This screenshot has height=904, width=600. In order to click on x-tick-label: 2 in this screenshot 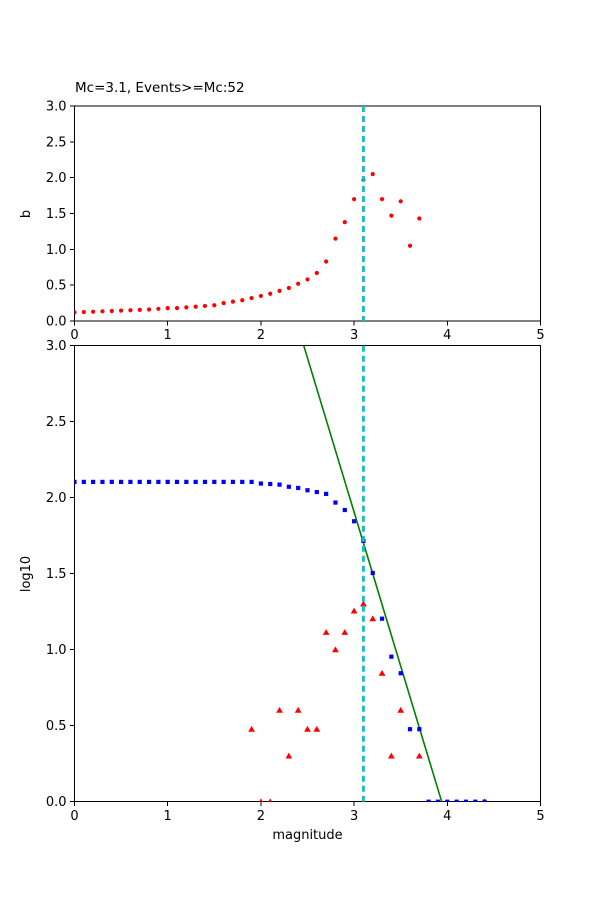, I will do `click(261, 335)`.